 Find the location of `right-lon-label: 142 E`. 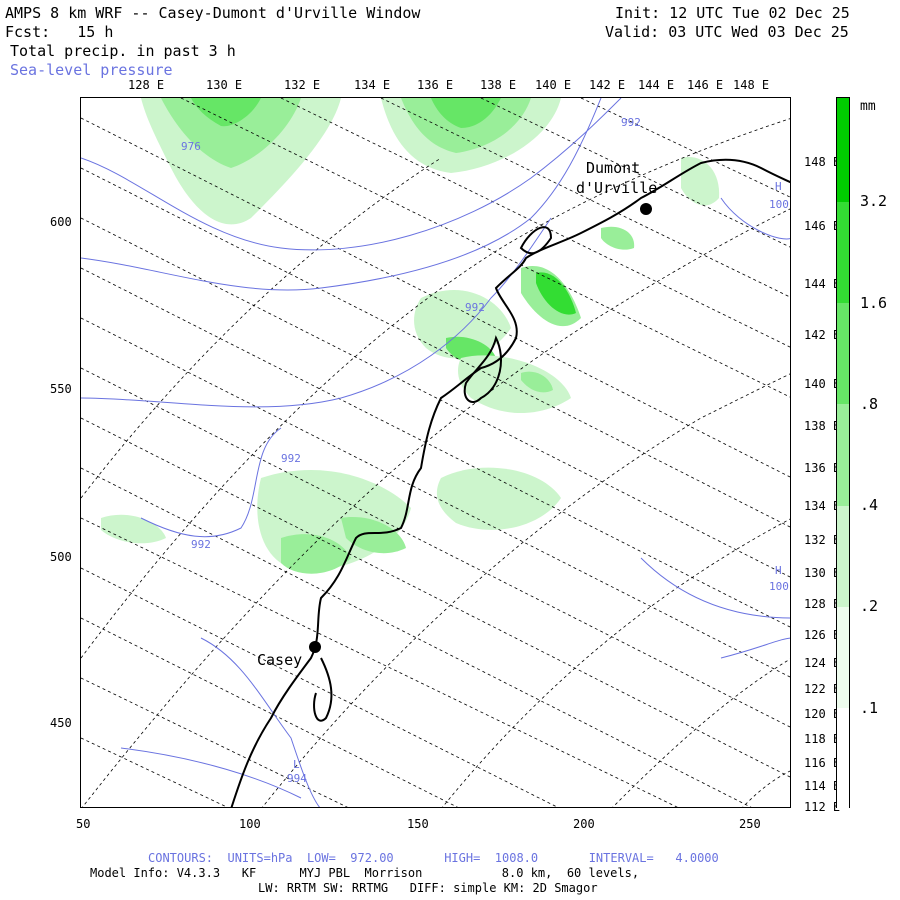

right-lon-label: 142 E is located at coordinates (822, 335).